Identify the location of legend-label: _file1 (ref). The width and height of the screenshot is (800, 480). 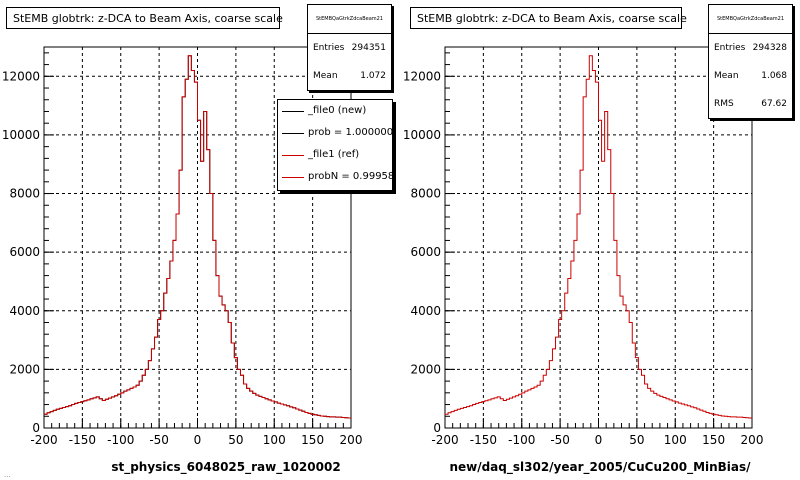
(334, 154).